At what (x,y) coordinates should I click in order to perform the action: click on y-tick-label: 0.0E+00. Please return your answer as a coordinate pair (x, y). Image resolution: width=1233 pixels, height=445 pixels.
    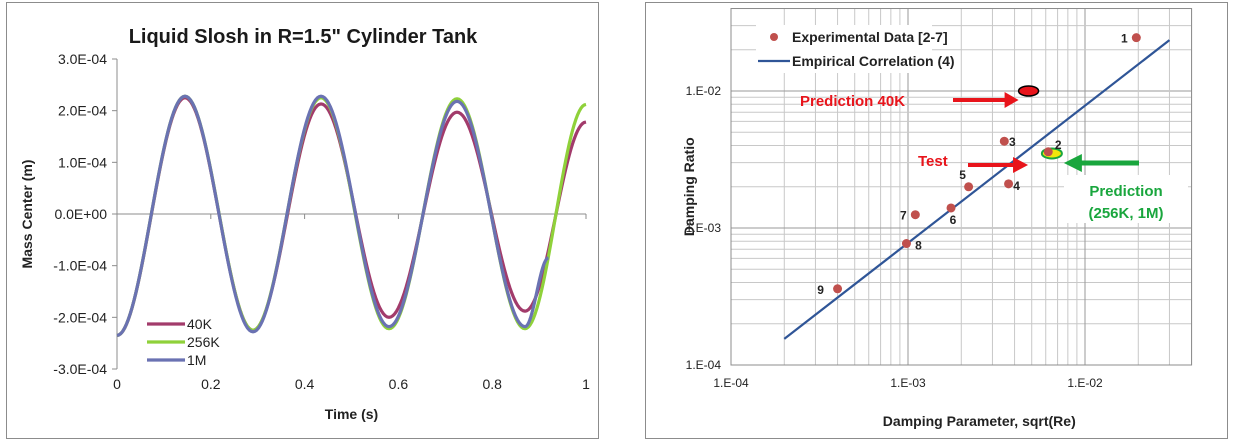
    Looking at the image, I should click on (80, 214).